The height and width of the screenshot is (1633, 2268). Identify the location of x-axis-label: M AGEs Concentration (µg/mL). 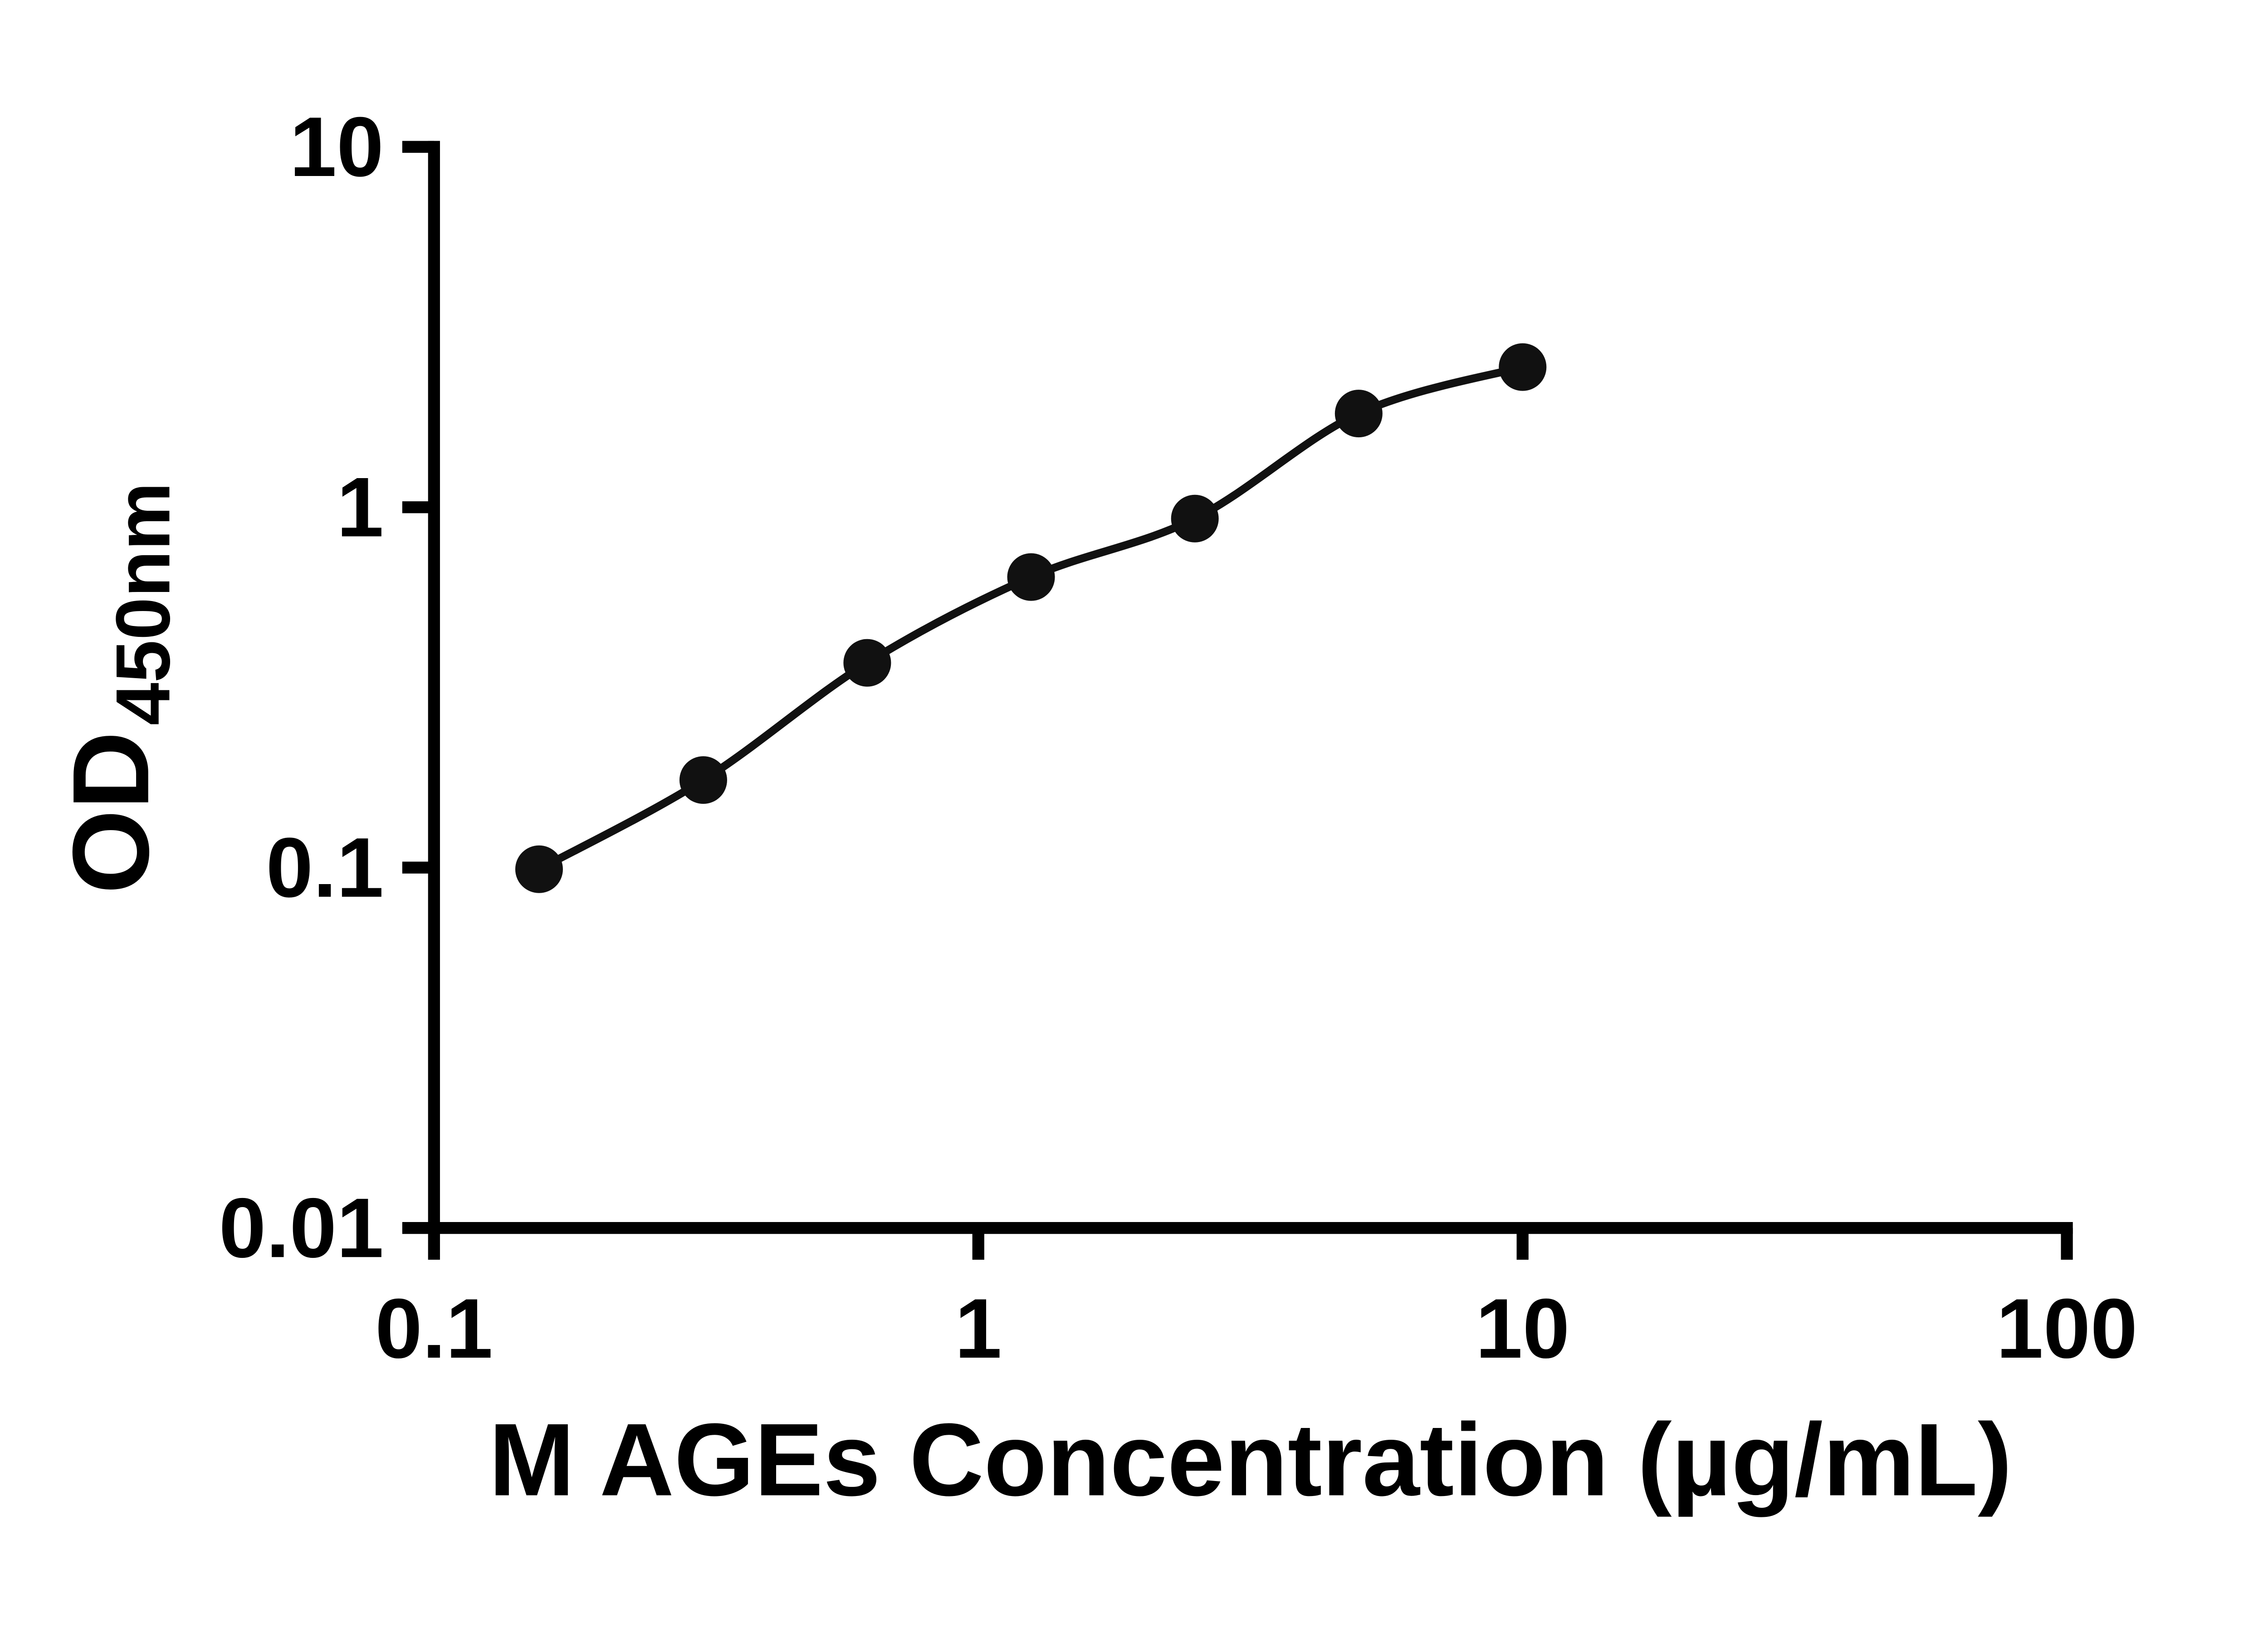
(1251, 1459).